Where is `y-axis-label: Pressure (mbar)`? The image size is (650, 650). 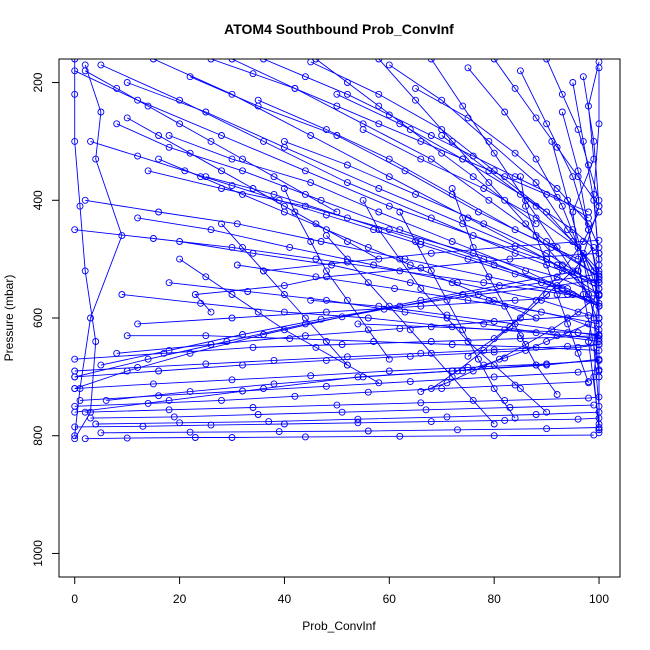
y-axis-label: Pressure (mbar) is located at coordinates (9, 318).